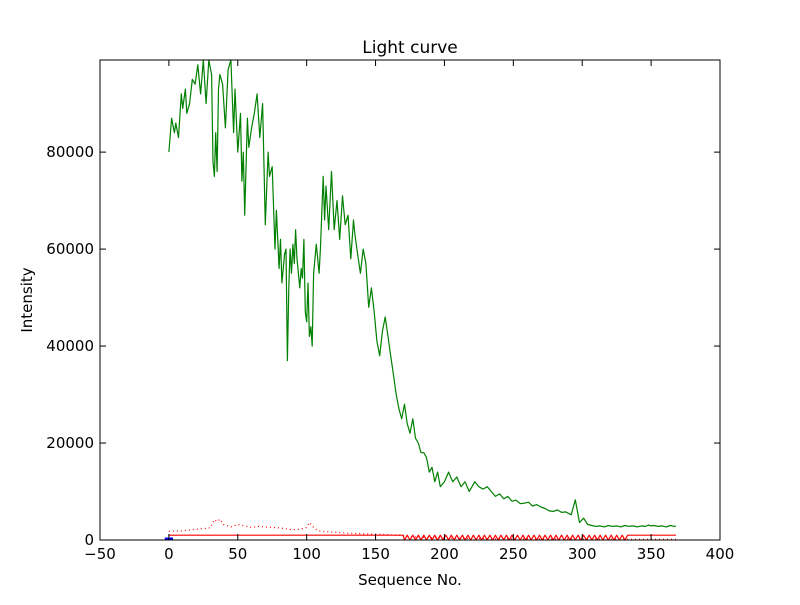  Describe the element at coordinates (651, 554) in the screenshot. I see `x-tick-label: 350` at that location.